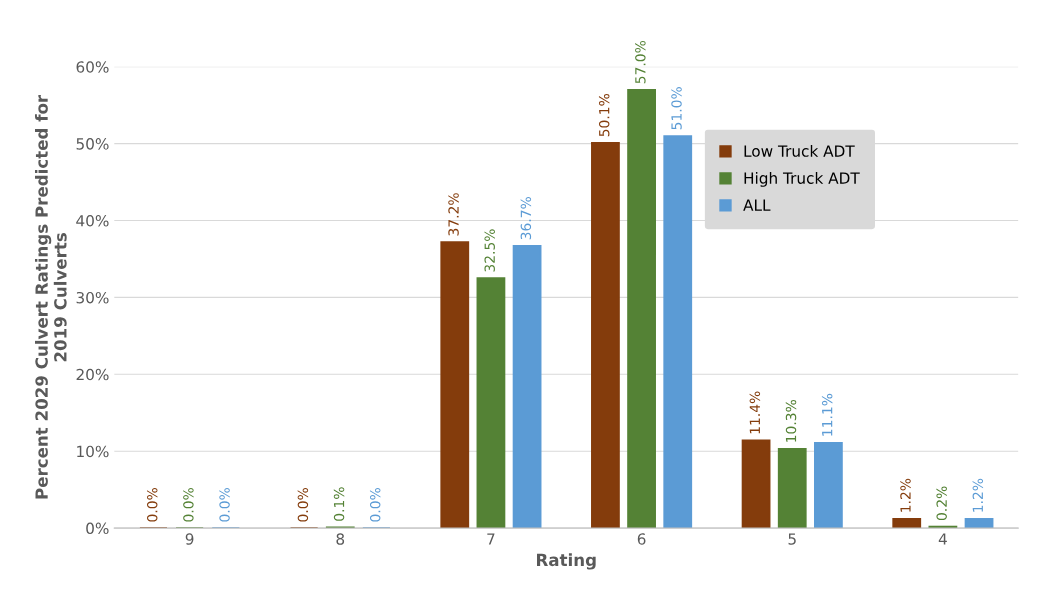 This screenshot has height=607, width=1039. Describe the element at coordinates (792, 539) in the screenshot. I see `x-tick-label: 5` at that location.